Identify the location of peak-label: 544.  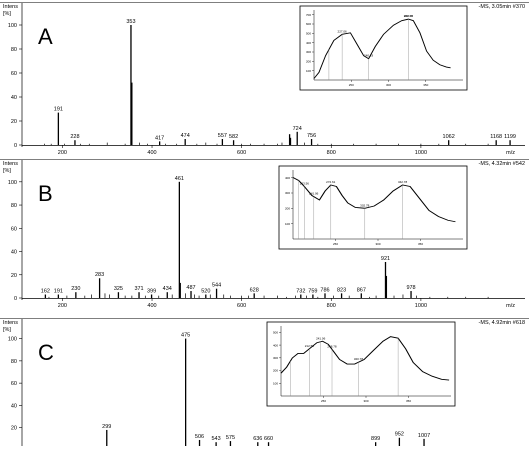
(216, 286).